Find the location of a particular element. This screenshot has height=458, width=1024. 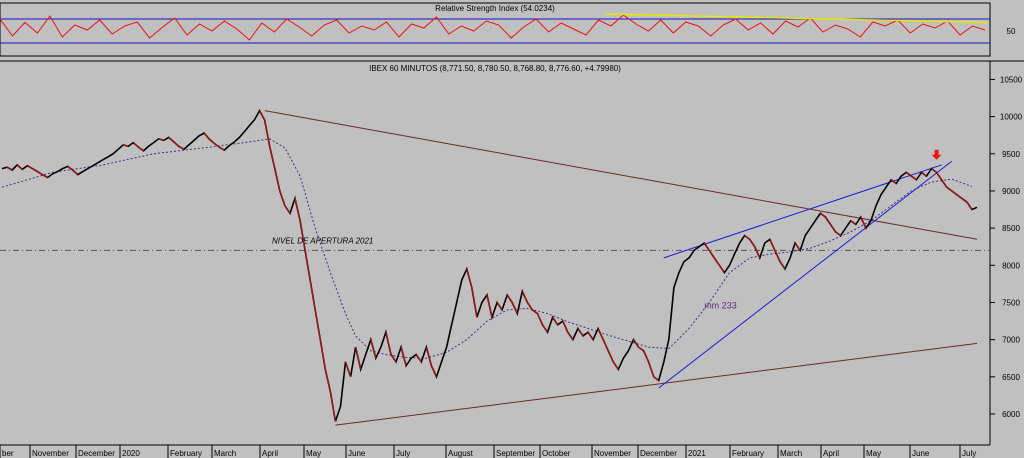

ma-233-label: mm 233 is located at coordinates (720, 305).